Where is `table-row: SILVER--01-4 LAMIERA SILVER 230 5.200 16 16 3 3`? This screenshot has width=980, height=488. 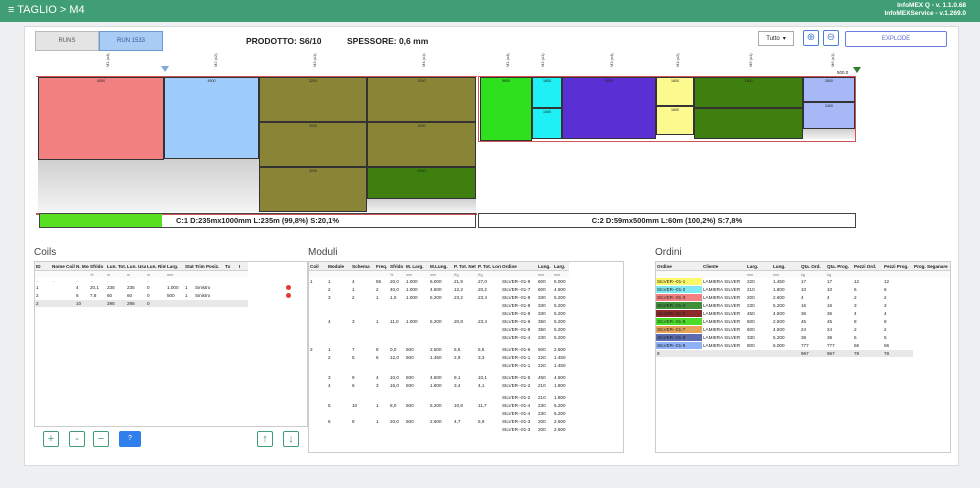
table-row: SILVER--01-4 LAMIERA SILVER 230 5.200 16 16 3 3 is located at coordinates (784, 305).